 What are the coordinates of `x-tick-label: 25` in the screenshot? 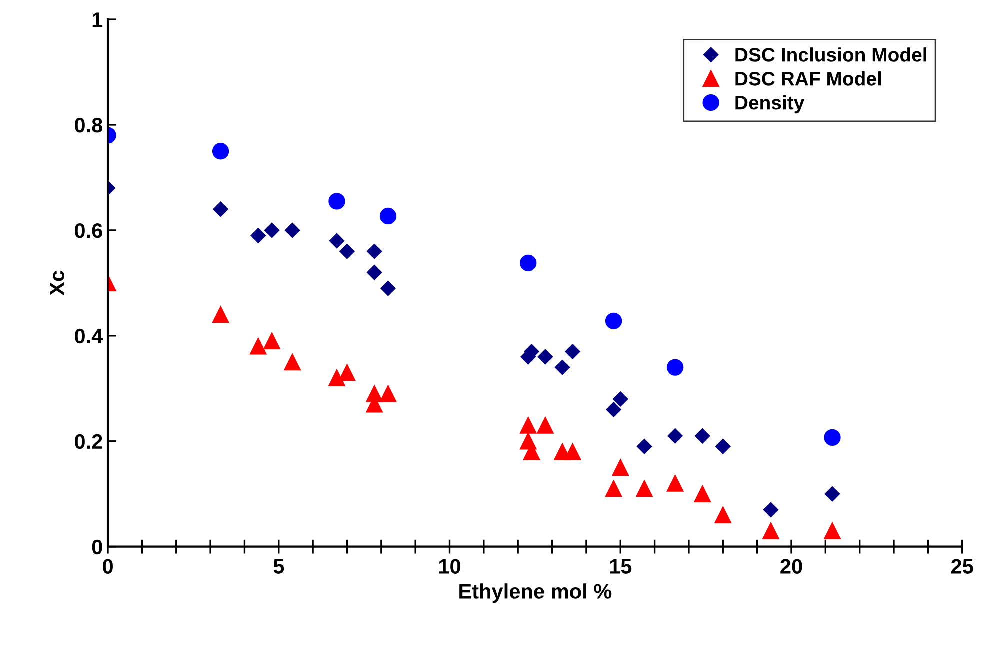 It's located at (962, 566).